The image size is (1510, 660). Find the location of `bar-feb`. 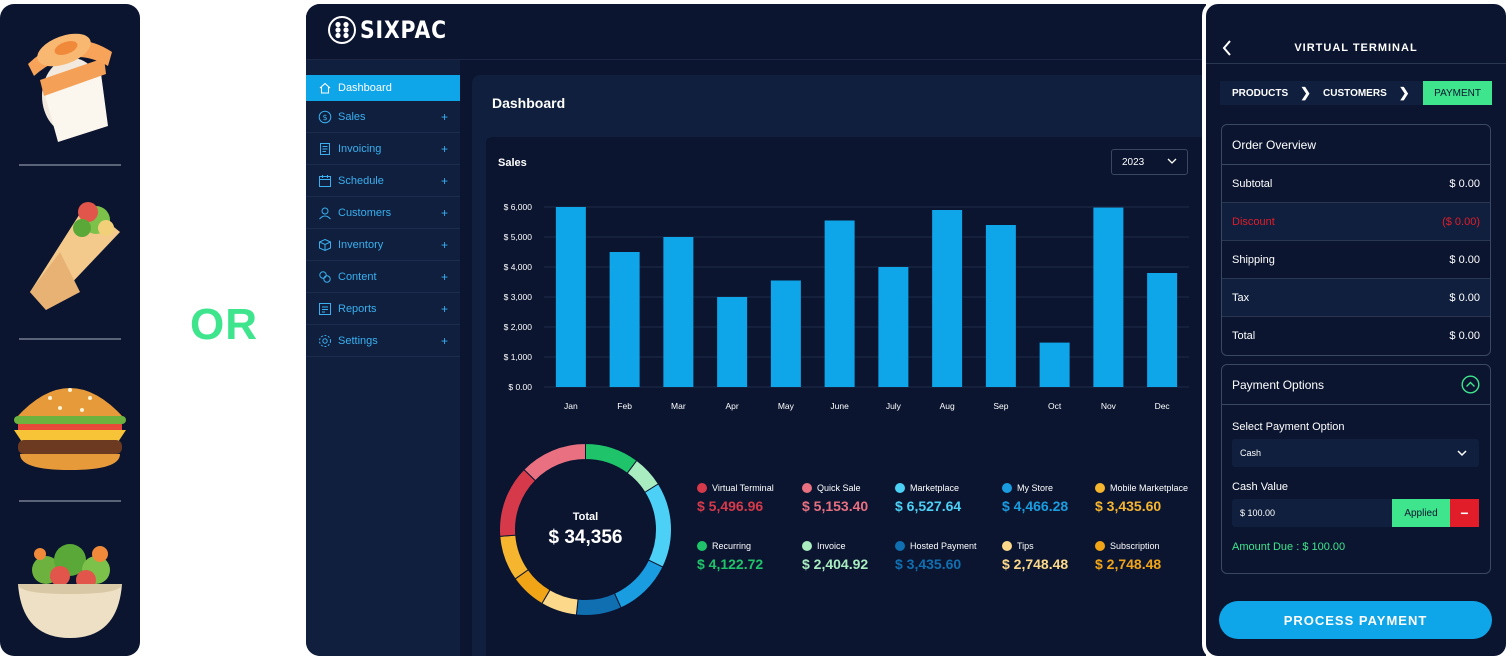

bar-feb is located at coordinates (624, 319).